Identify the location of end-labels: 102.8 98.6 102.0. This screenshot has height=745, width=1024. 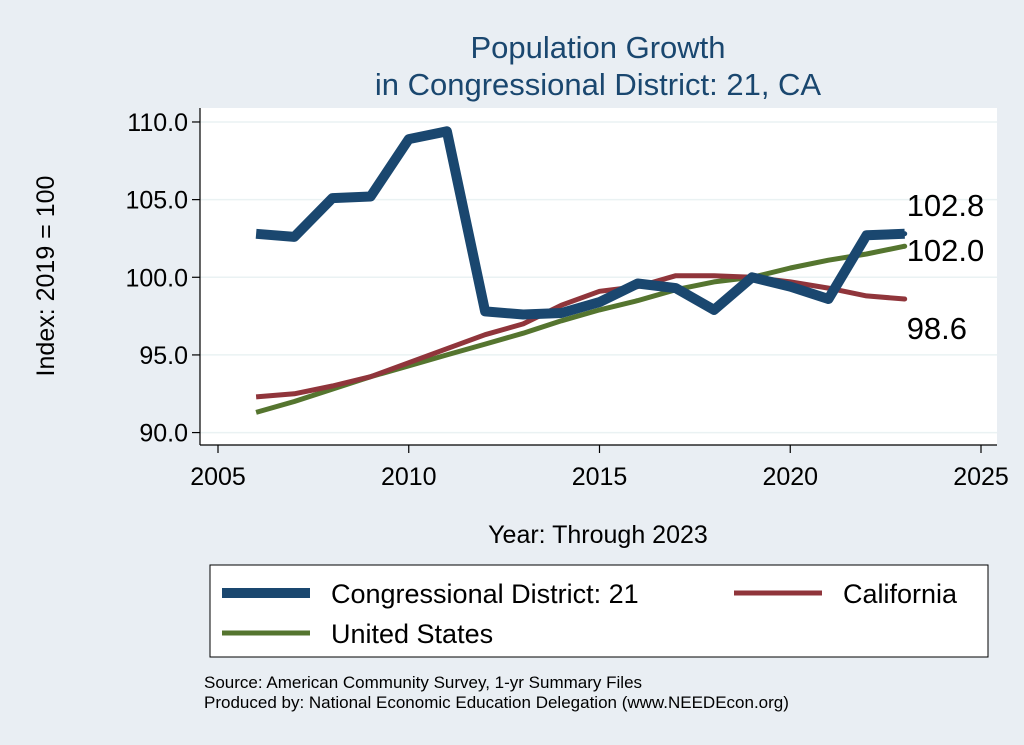
(946, 267).